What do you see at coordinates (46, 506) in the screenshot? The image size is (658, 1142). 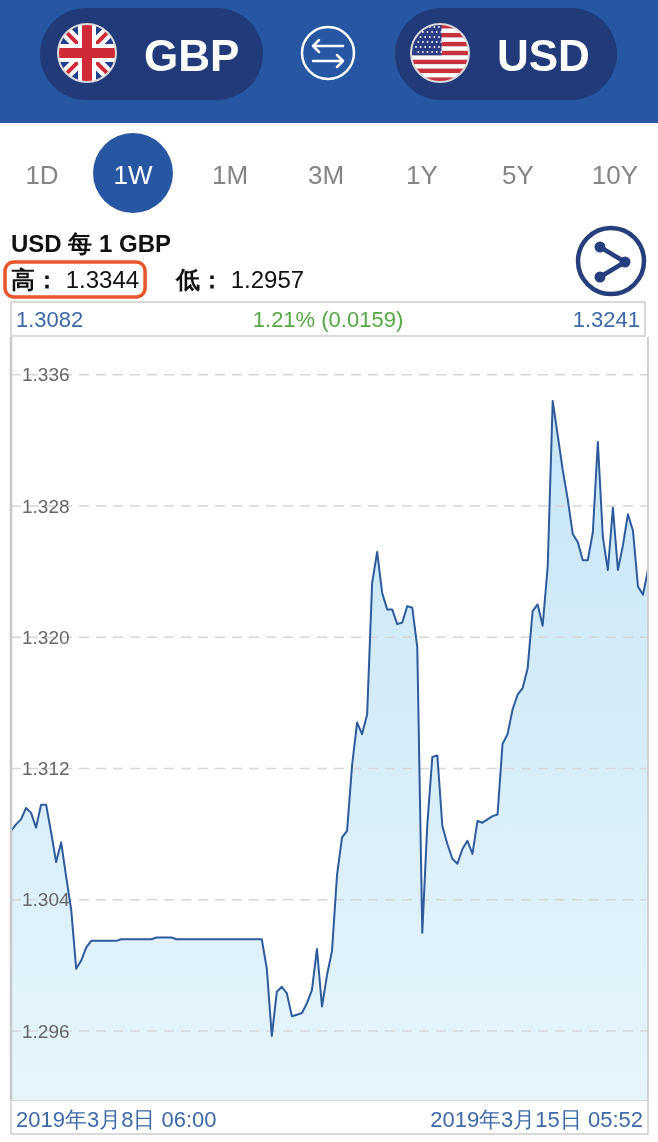 I see `y-tick-label: 1.328` at bounding box center [46, 506].